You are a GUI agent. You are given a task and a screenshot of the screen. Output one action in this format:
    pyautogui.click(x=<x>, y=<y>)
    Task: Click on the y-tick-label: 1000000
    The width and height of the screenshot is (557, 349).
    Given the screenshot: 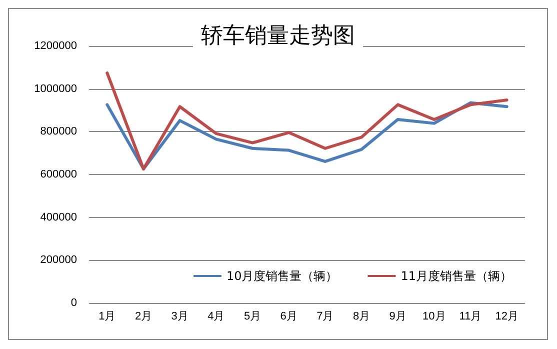 What is the action you would take?
    pyautogui.click(x=55, y=88)
    